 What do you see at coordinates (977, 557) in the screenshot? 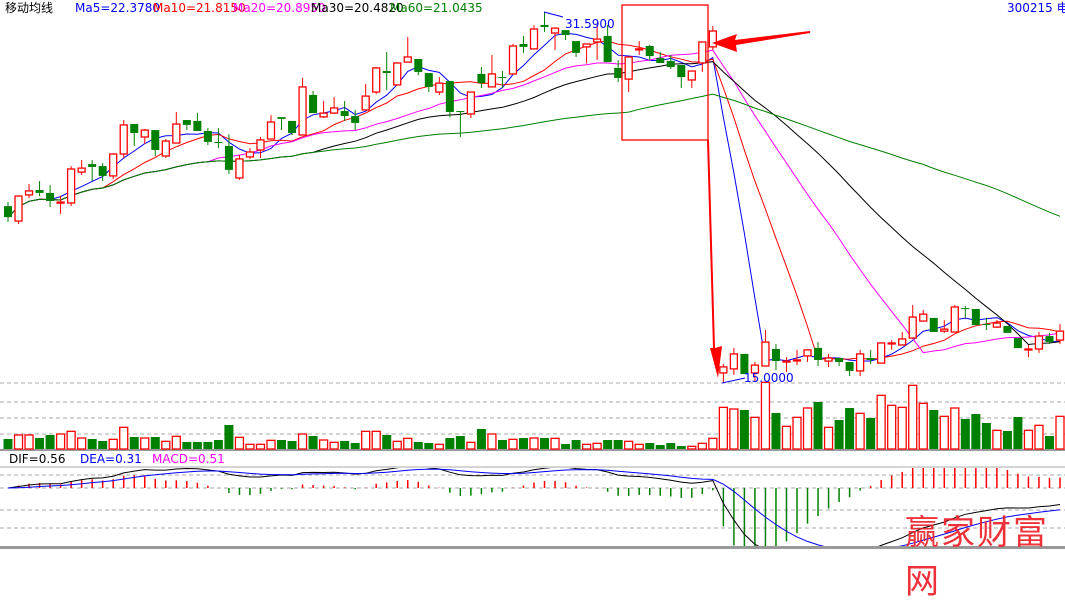
I see `watermark: 赢家财富网` at bounding box center [977, 557].